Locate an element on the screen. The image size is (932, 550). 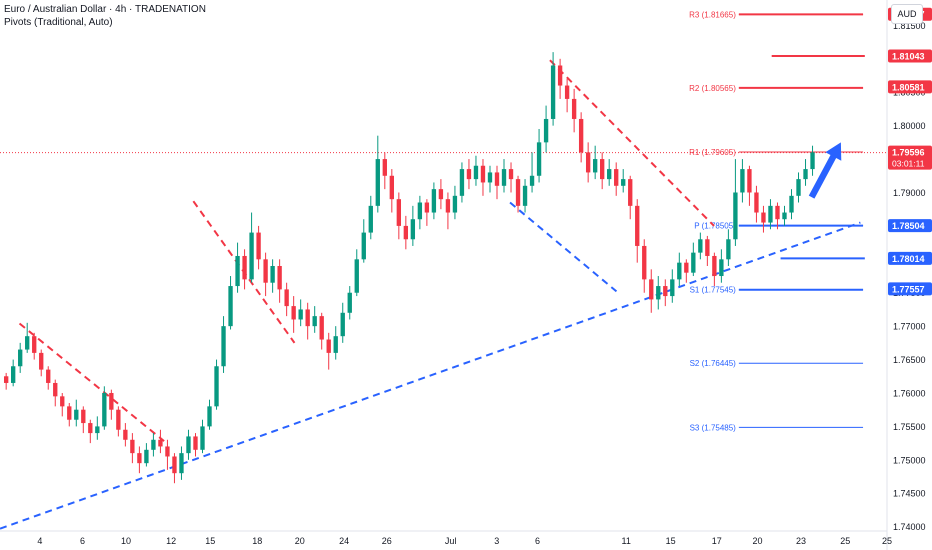
y-tick-label: 1.75000 is located at coordinates (909, 460).